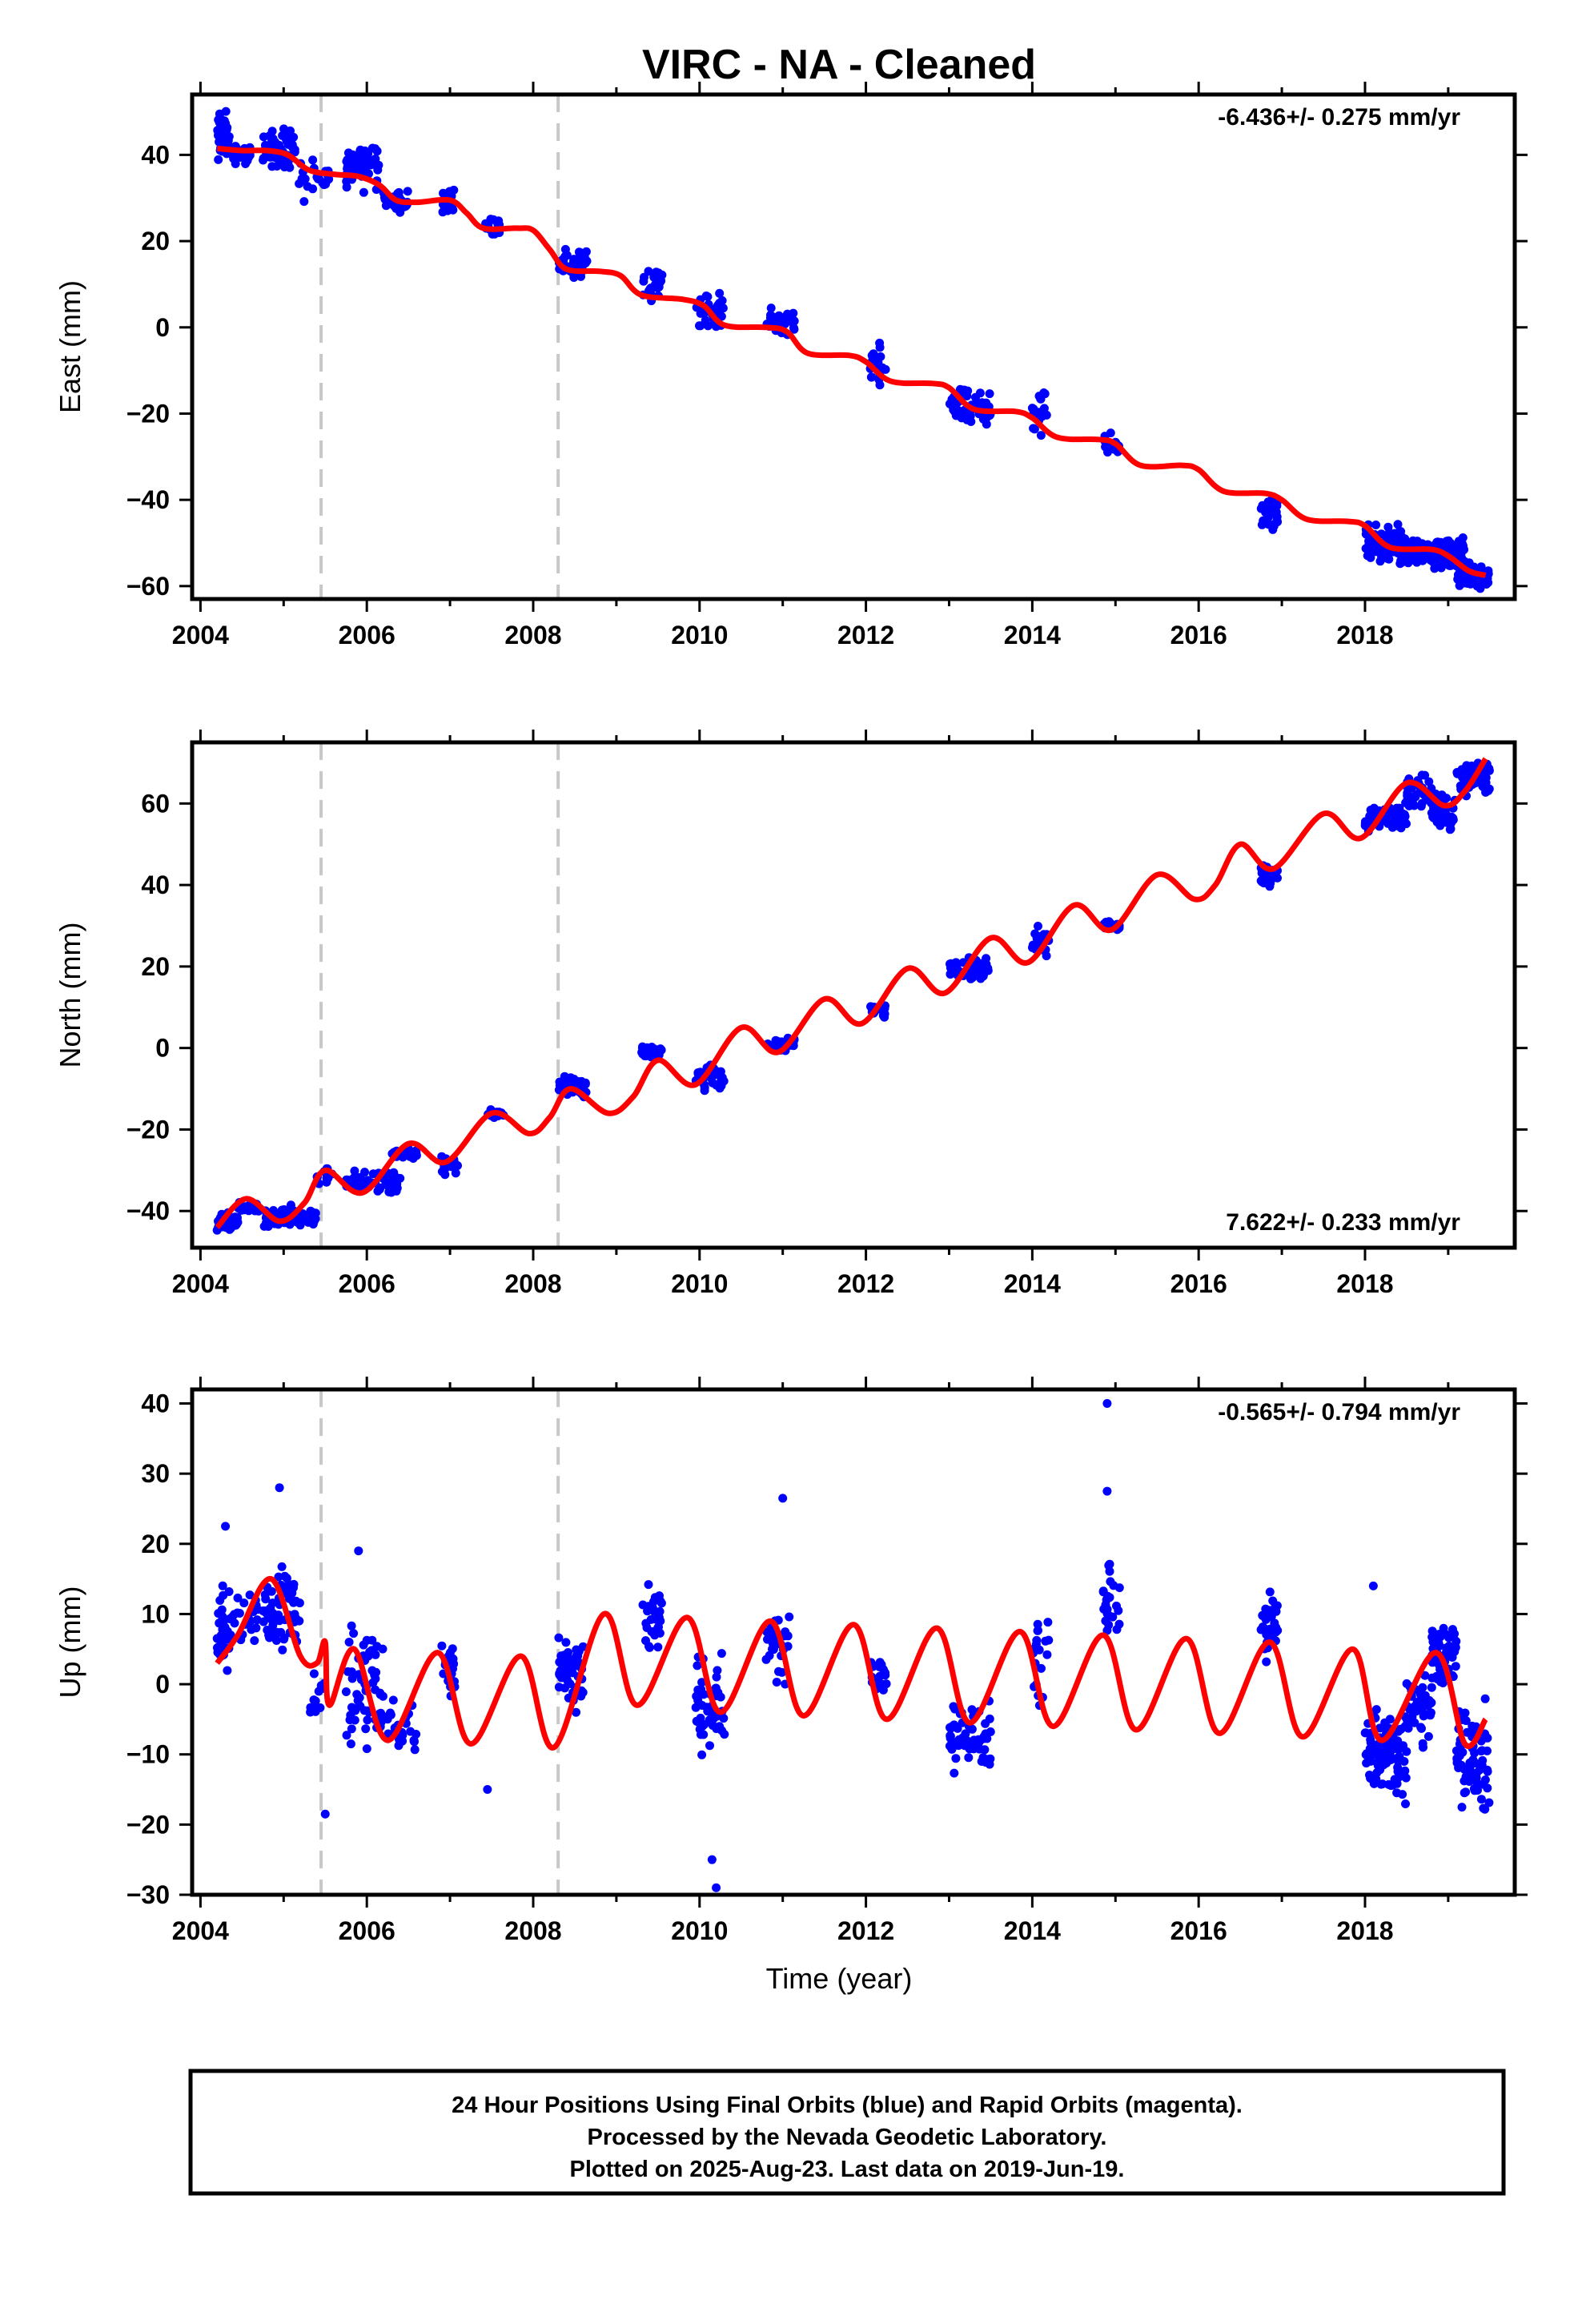  I want to click on up-y-tick-label: −20, so click(148, 1824).